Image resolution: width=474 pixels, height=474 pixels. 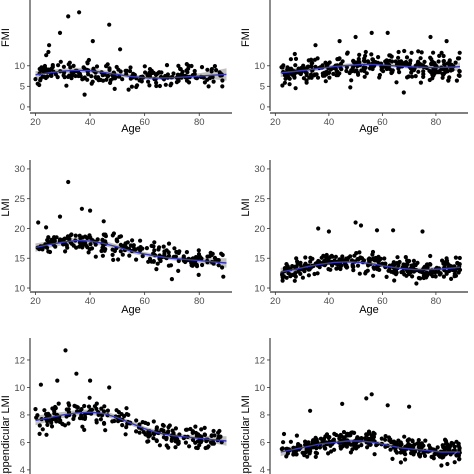 I want to click on y-tick-label: 12, so click(x=259, y=360).